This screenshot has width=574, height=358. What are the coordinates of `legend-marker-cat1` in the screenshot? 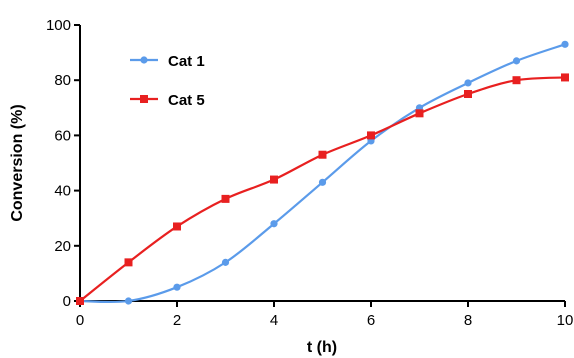 It's located at (144, 60).